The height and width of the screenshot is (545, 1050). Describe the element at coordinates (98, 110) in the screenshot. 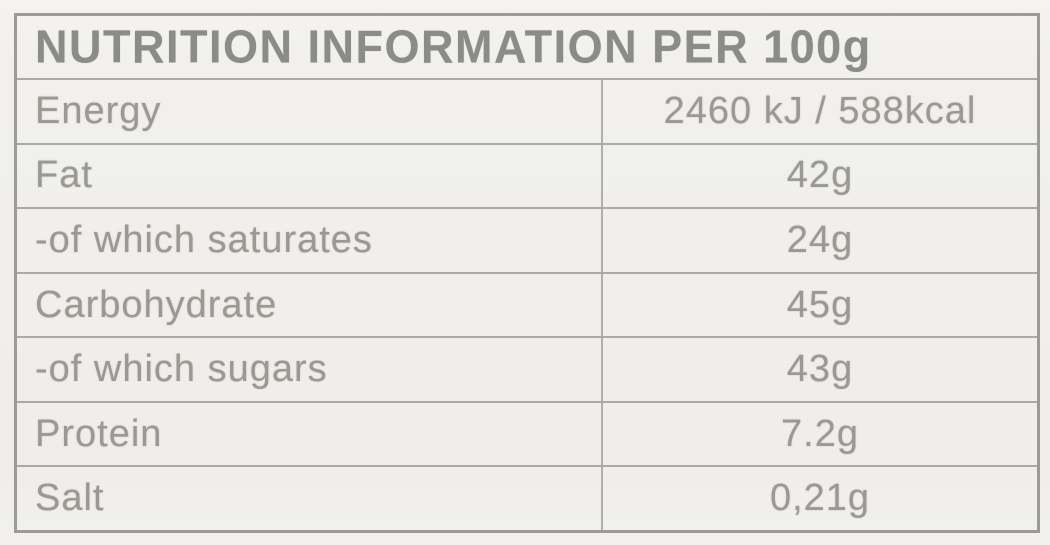

I see `row-label: Energy` at that location.